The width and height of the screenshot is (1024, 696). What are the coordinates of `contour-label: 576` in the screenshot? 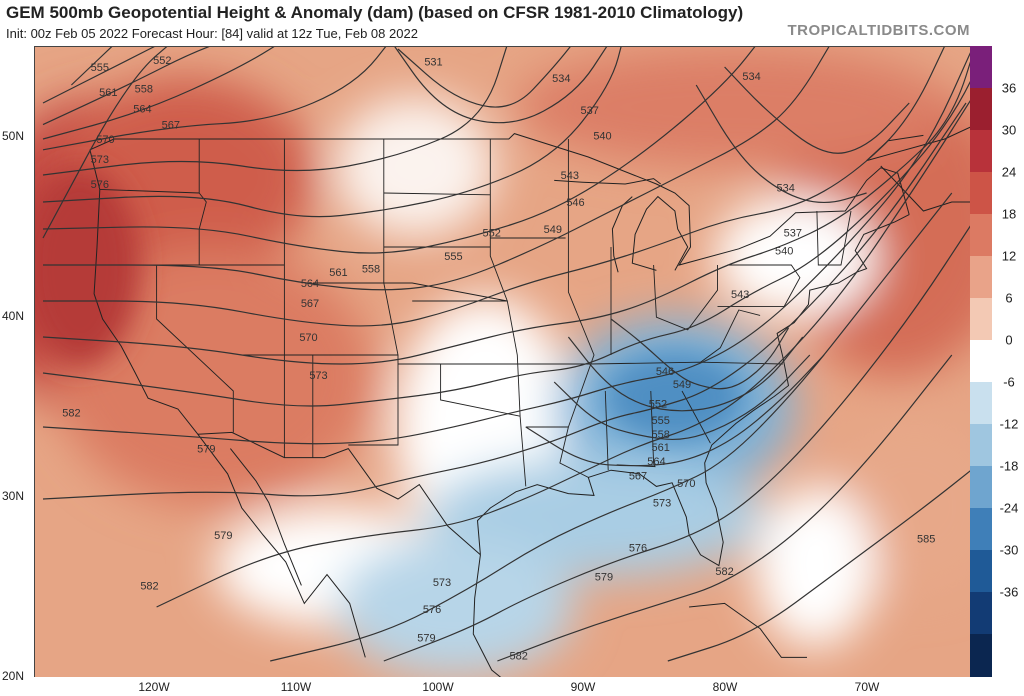 It's located at (638, 549).